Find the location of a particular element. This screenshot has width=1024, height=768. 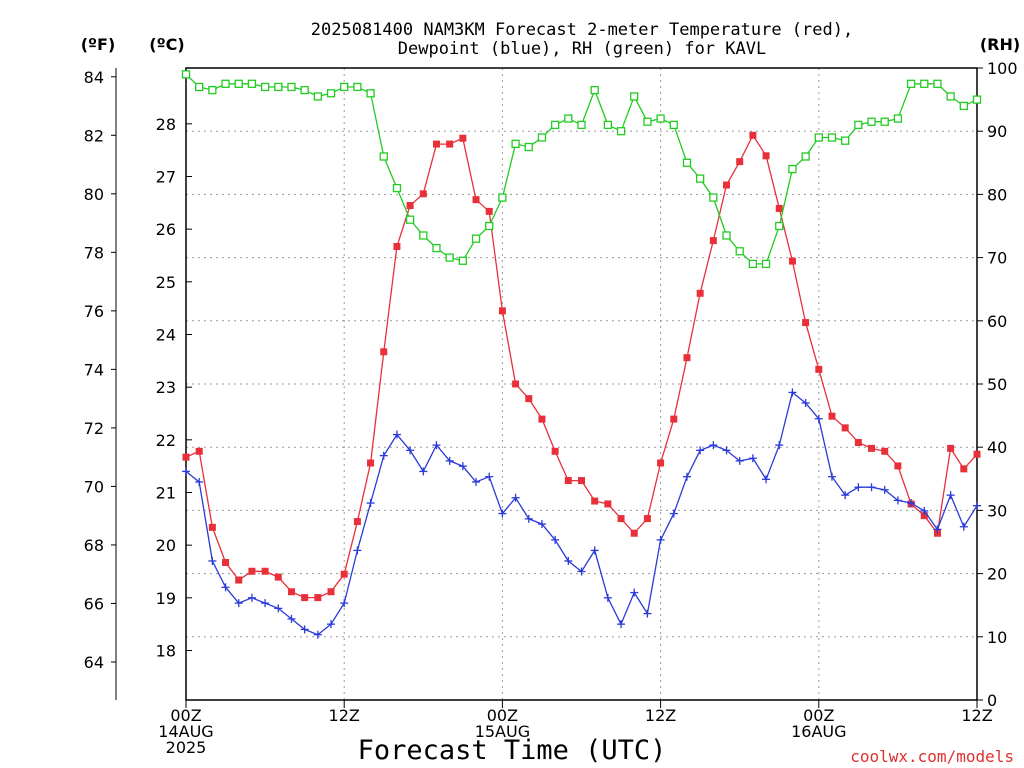

rh-tick-label: 80 is located at coordinates (997, 194).